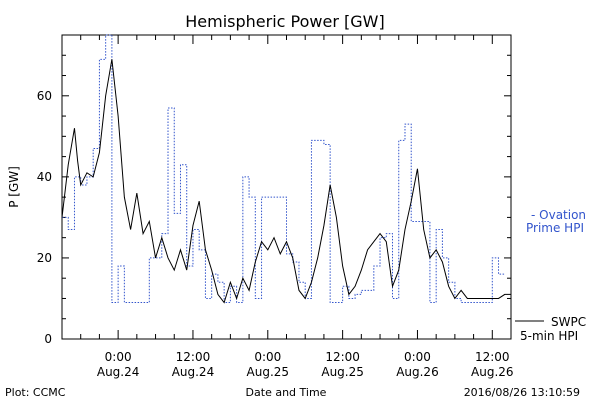 This screenshot has height=400, width=600. I want to click on y-tick-label: 60, so click(44, 96).